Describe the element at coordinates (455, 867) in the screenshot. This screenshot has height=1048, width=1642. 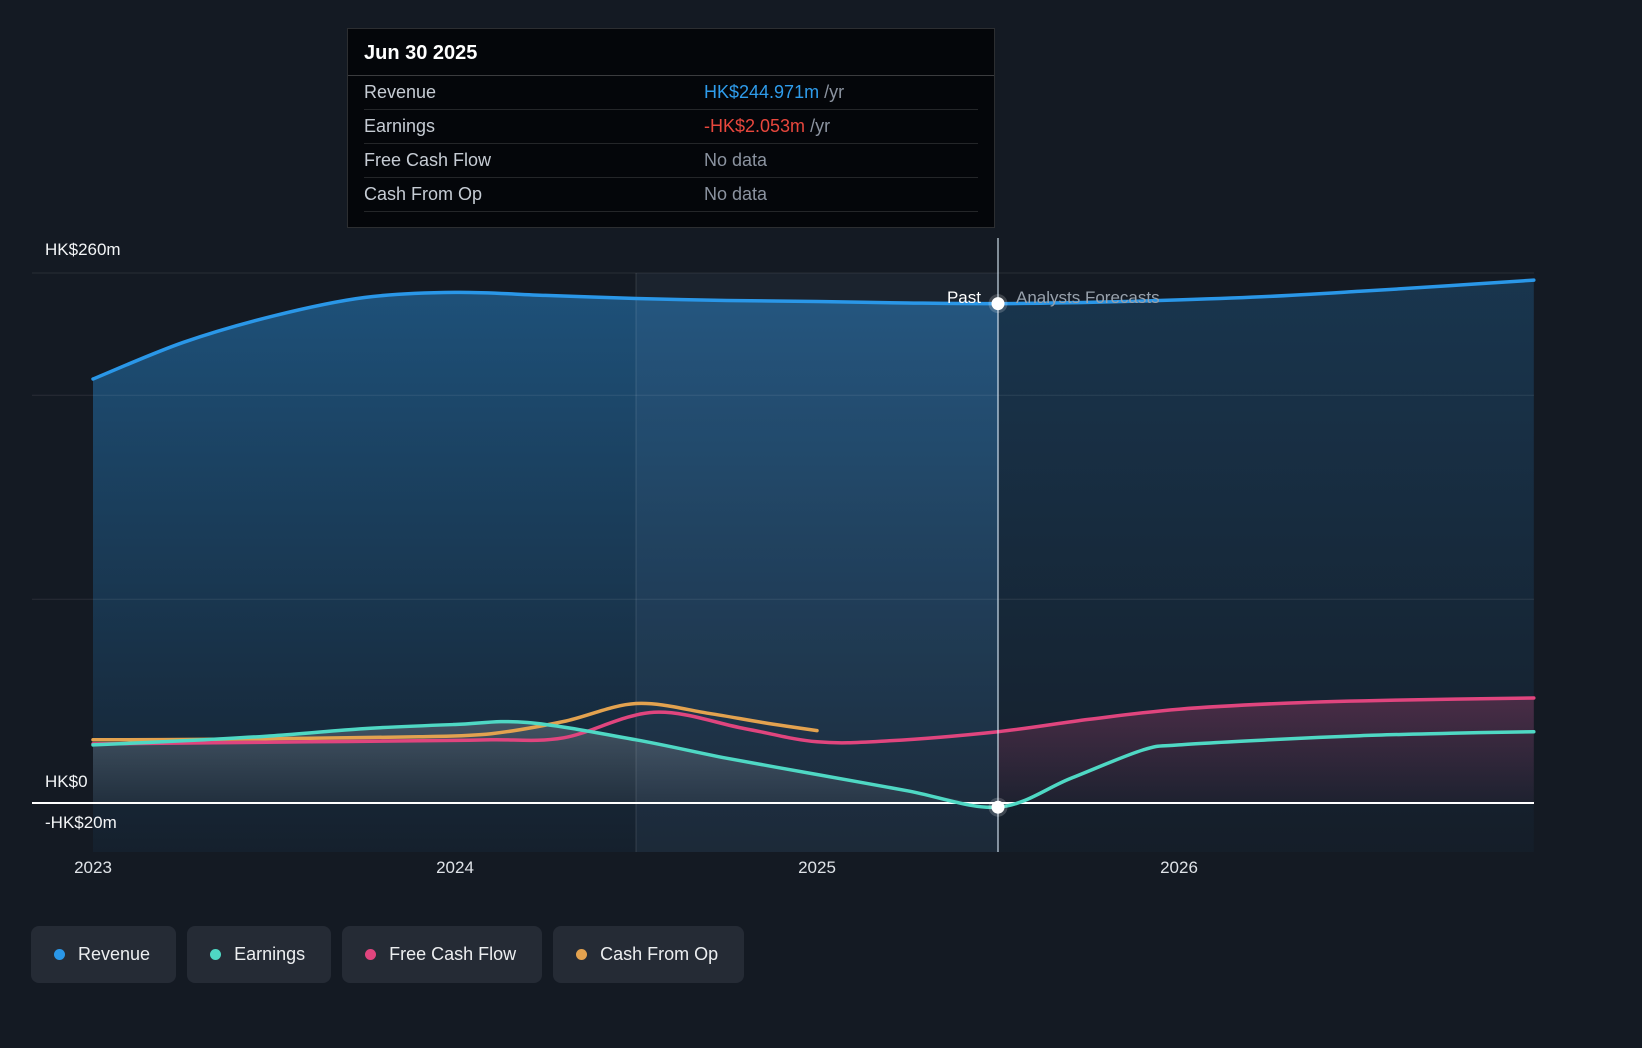
I see `x-axis-tick-2024: 2024` at that location.